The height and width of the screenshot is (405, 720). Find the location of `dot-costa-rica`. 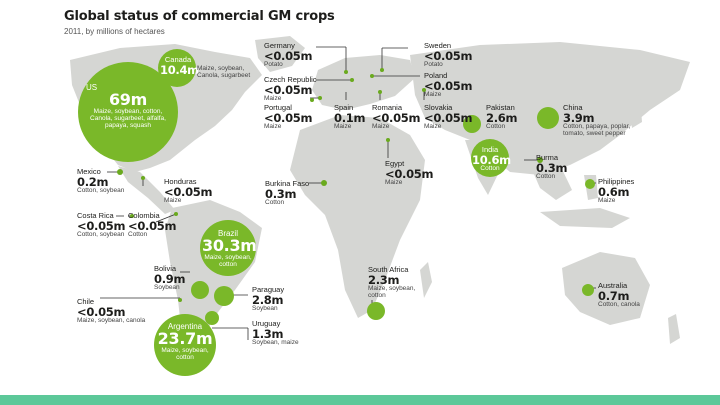

dot-costa-rica is located at coordinates (132, 216).